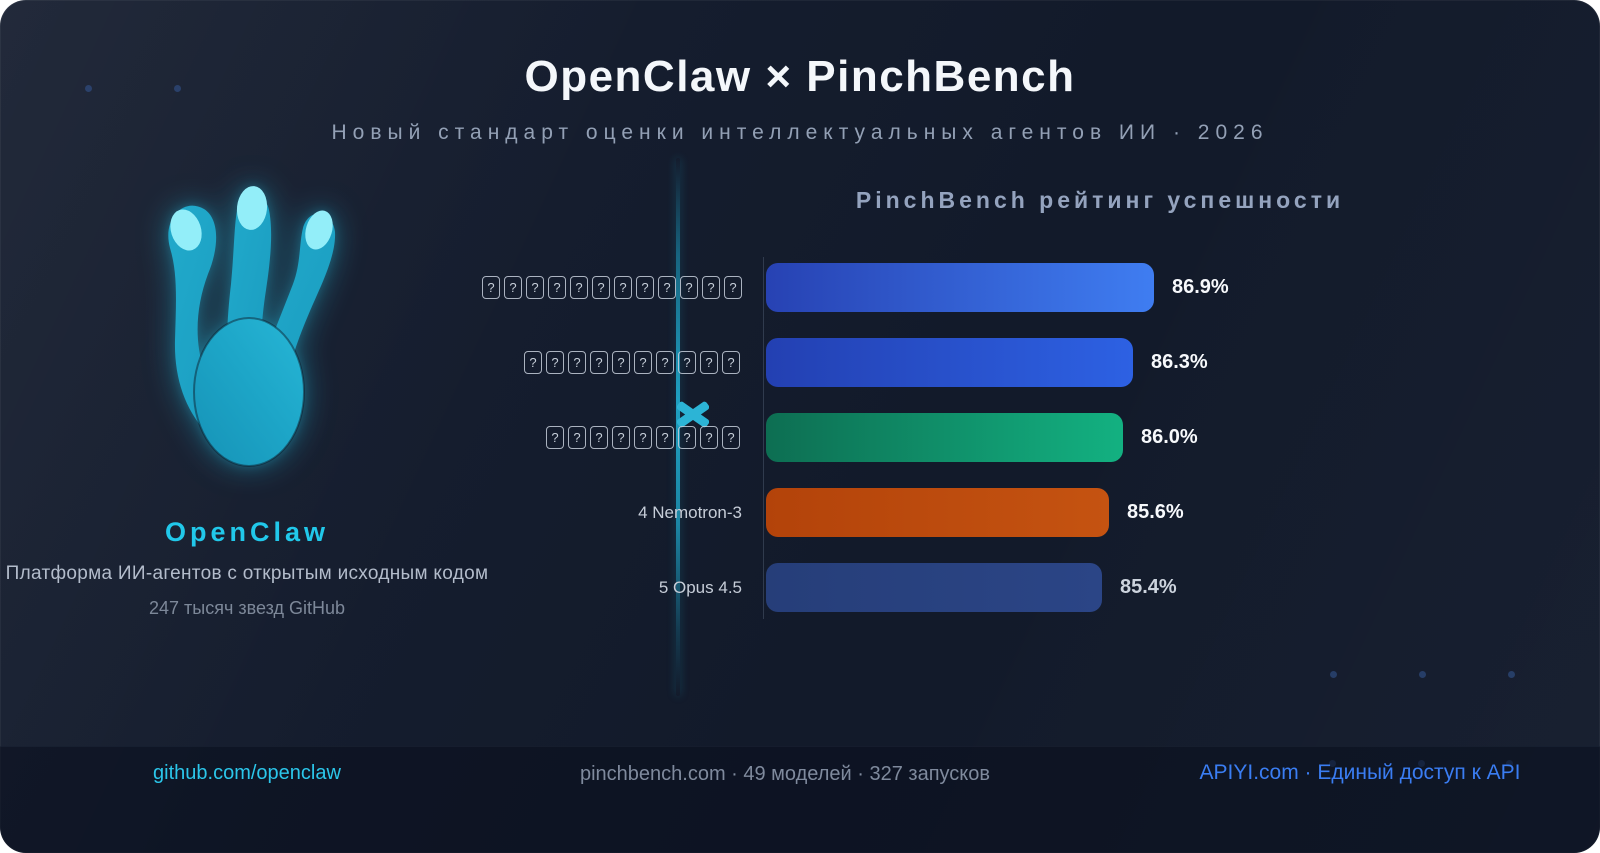 The height and width of the screenshot is (853, 1600). Describe the element at coordinates (700, 587) in the screenshot. I see `bar-label: 5 Opus 4.5` at that location.